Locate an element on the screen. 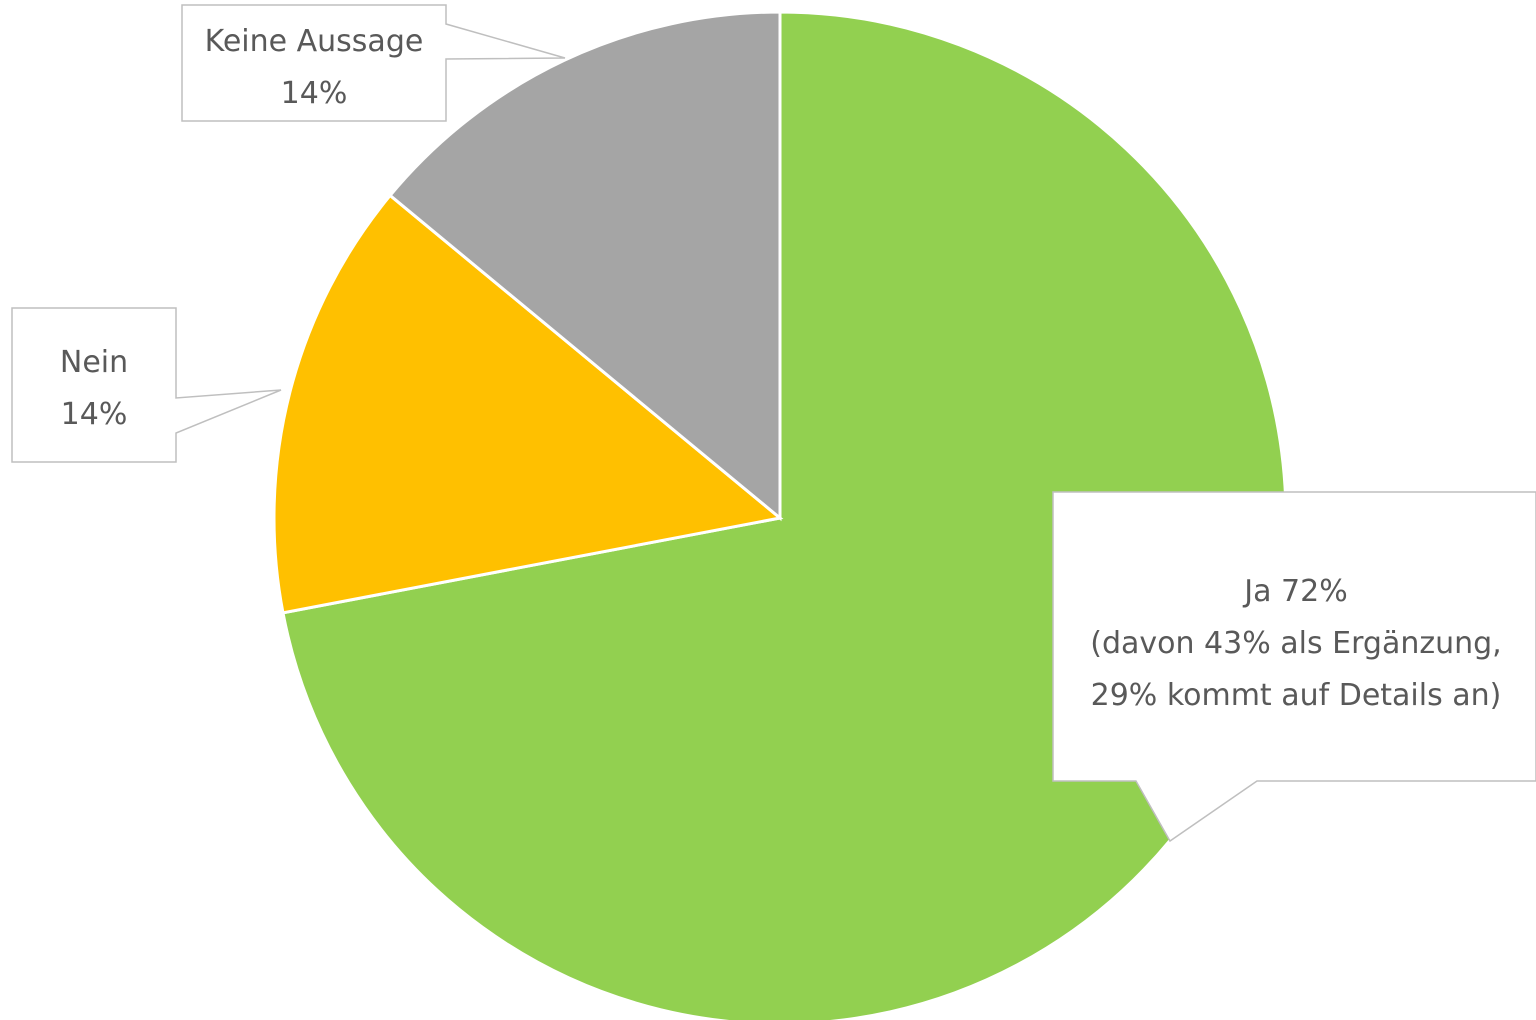 The image size is (1536, 1020). callout-box-nein is located at coordinates (146, 385).